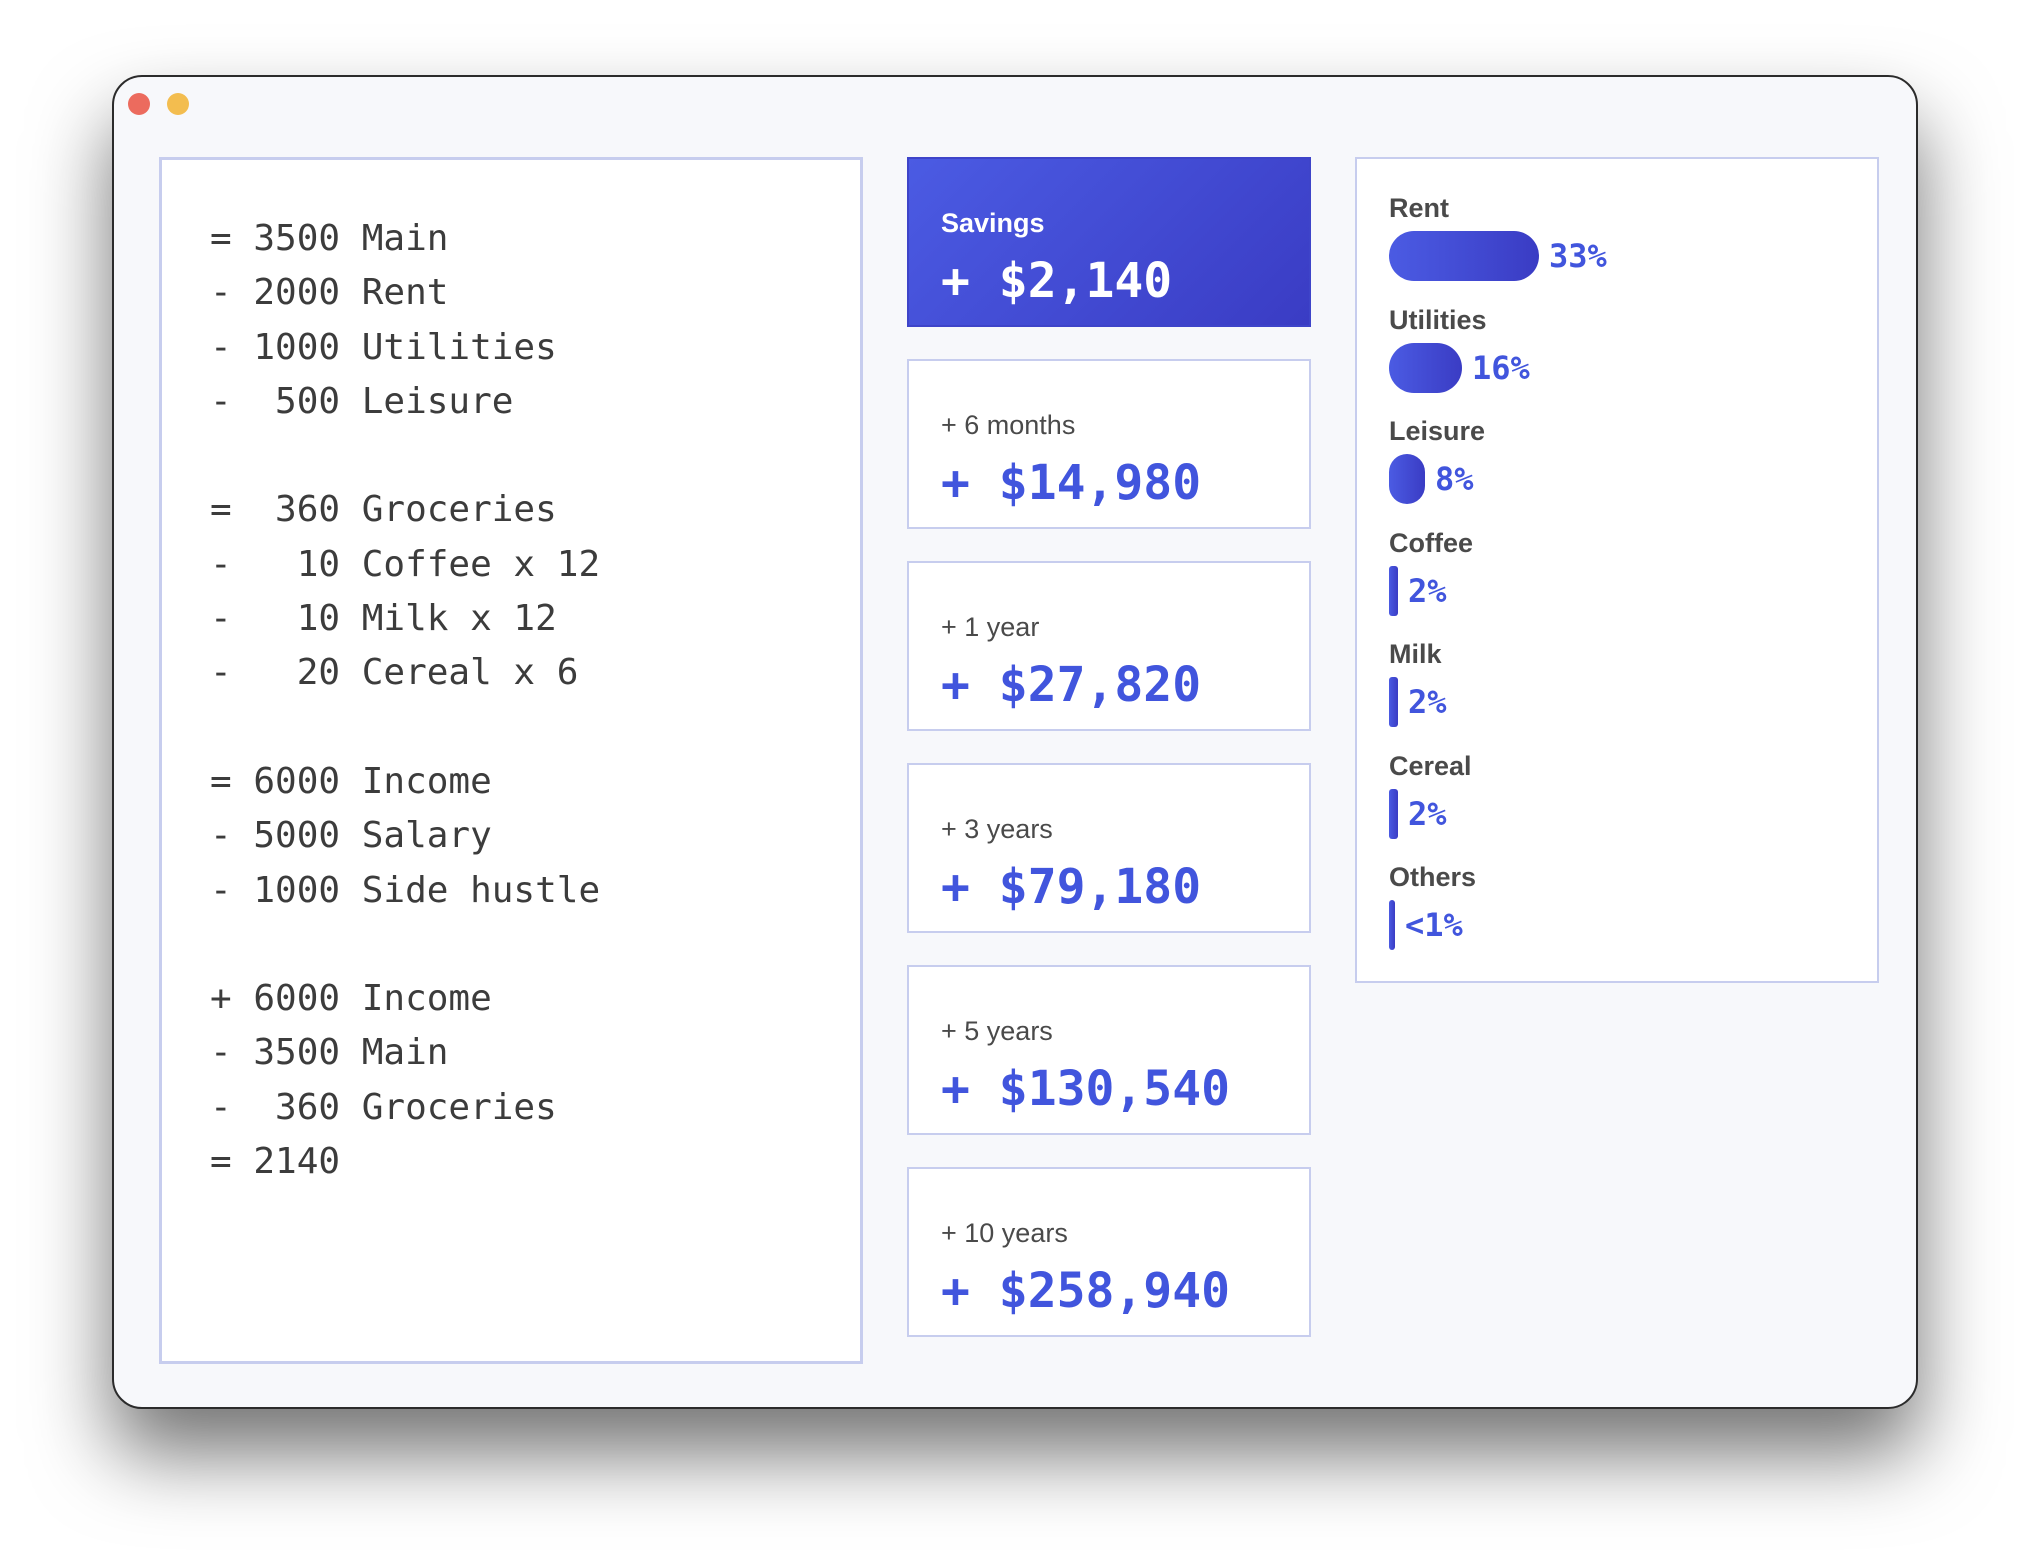  I want to click on breakdown-item: Coffee 2%, so click(1633, 582).